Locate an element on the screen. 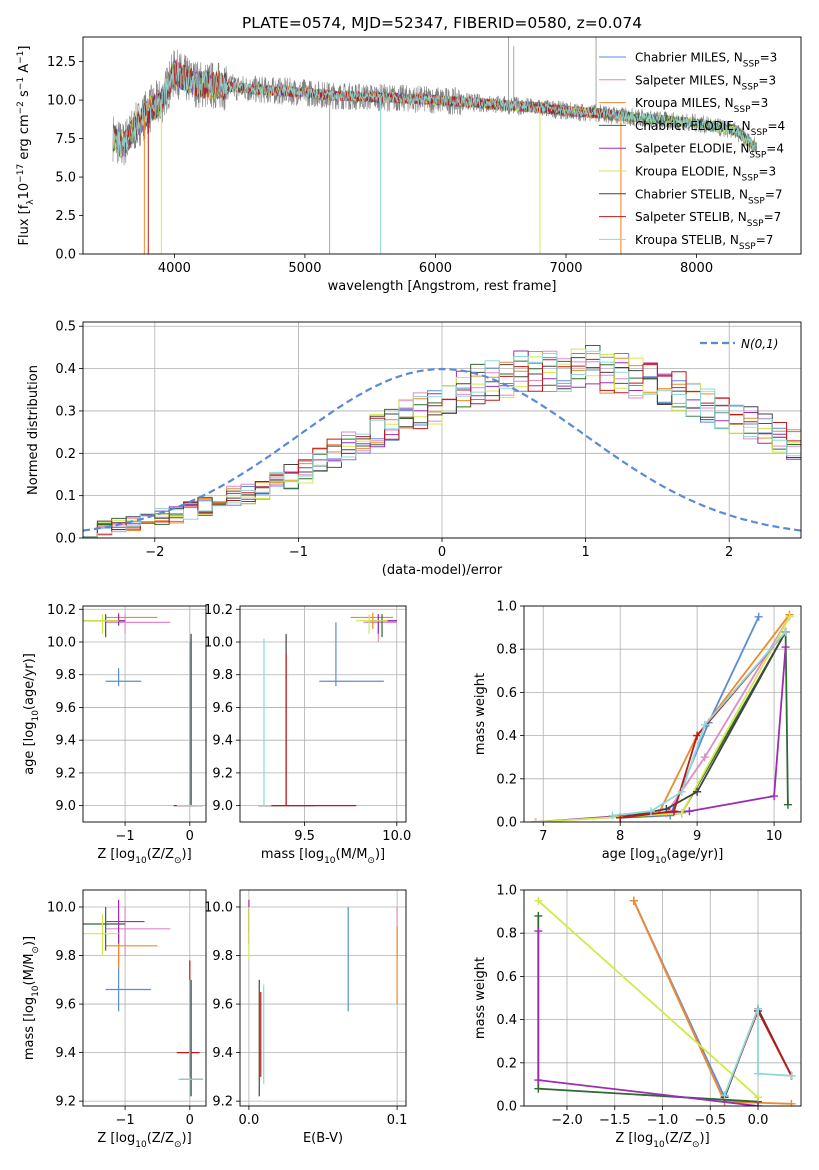  y-tick-label: 0.3 is located at coordinates (65, 411).